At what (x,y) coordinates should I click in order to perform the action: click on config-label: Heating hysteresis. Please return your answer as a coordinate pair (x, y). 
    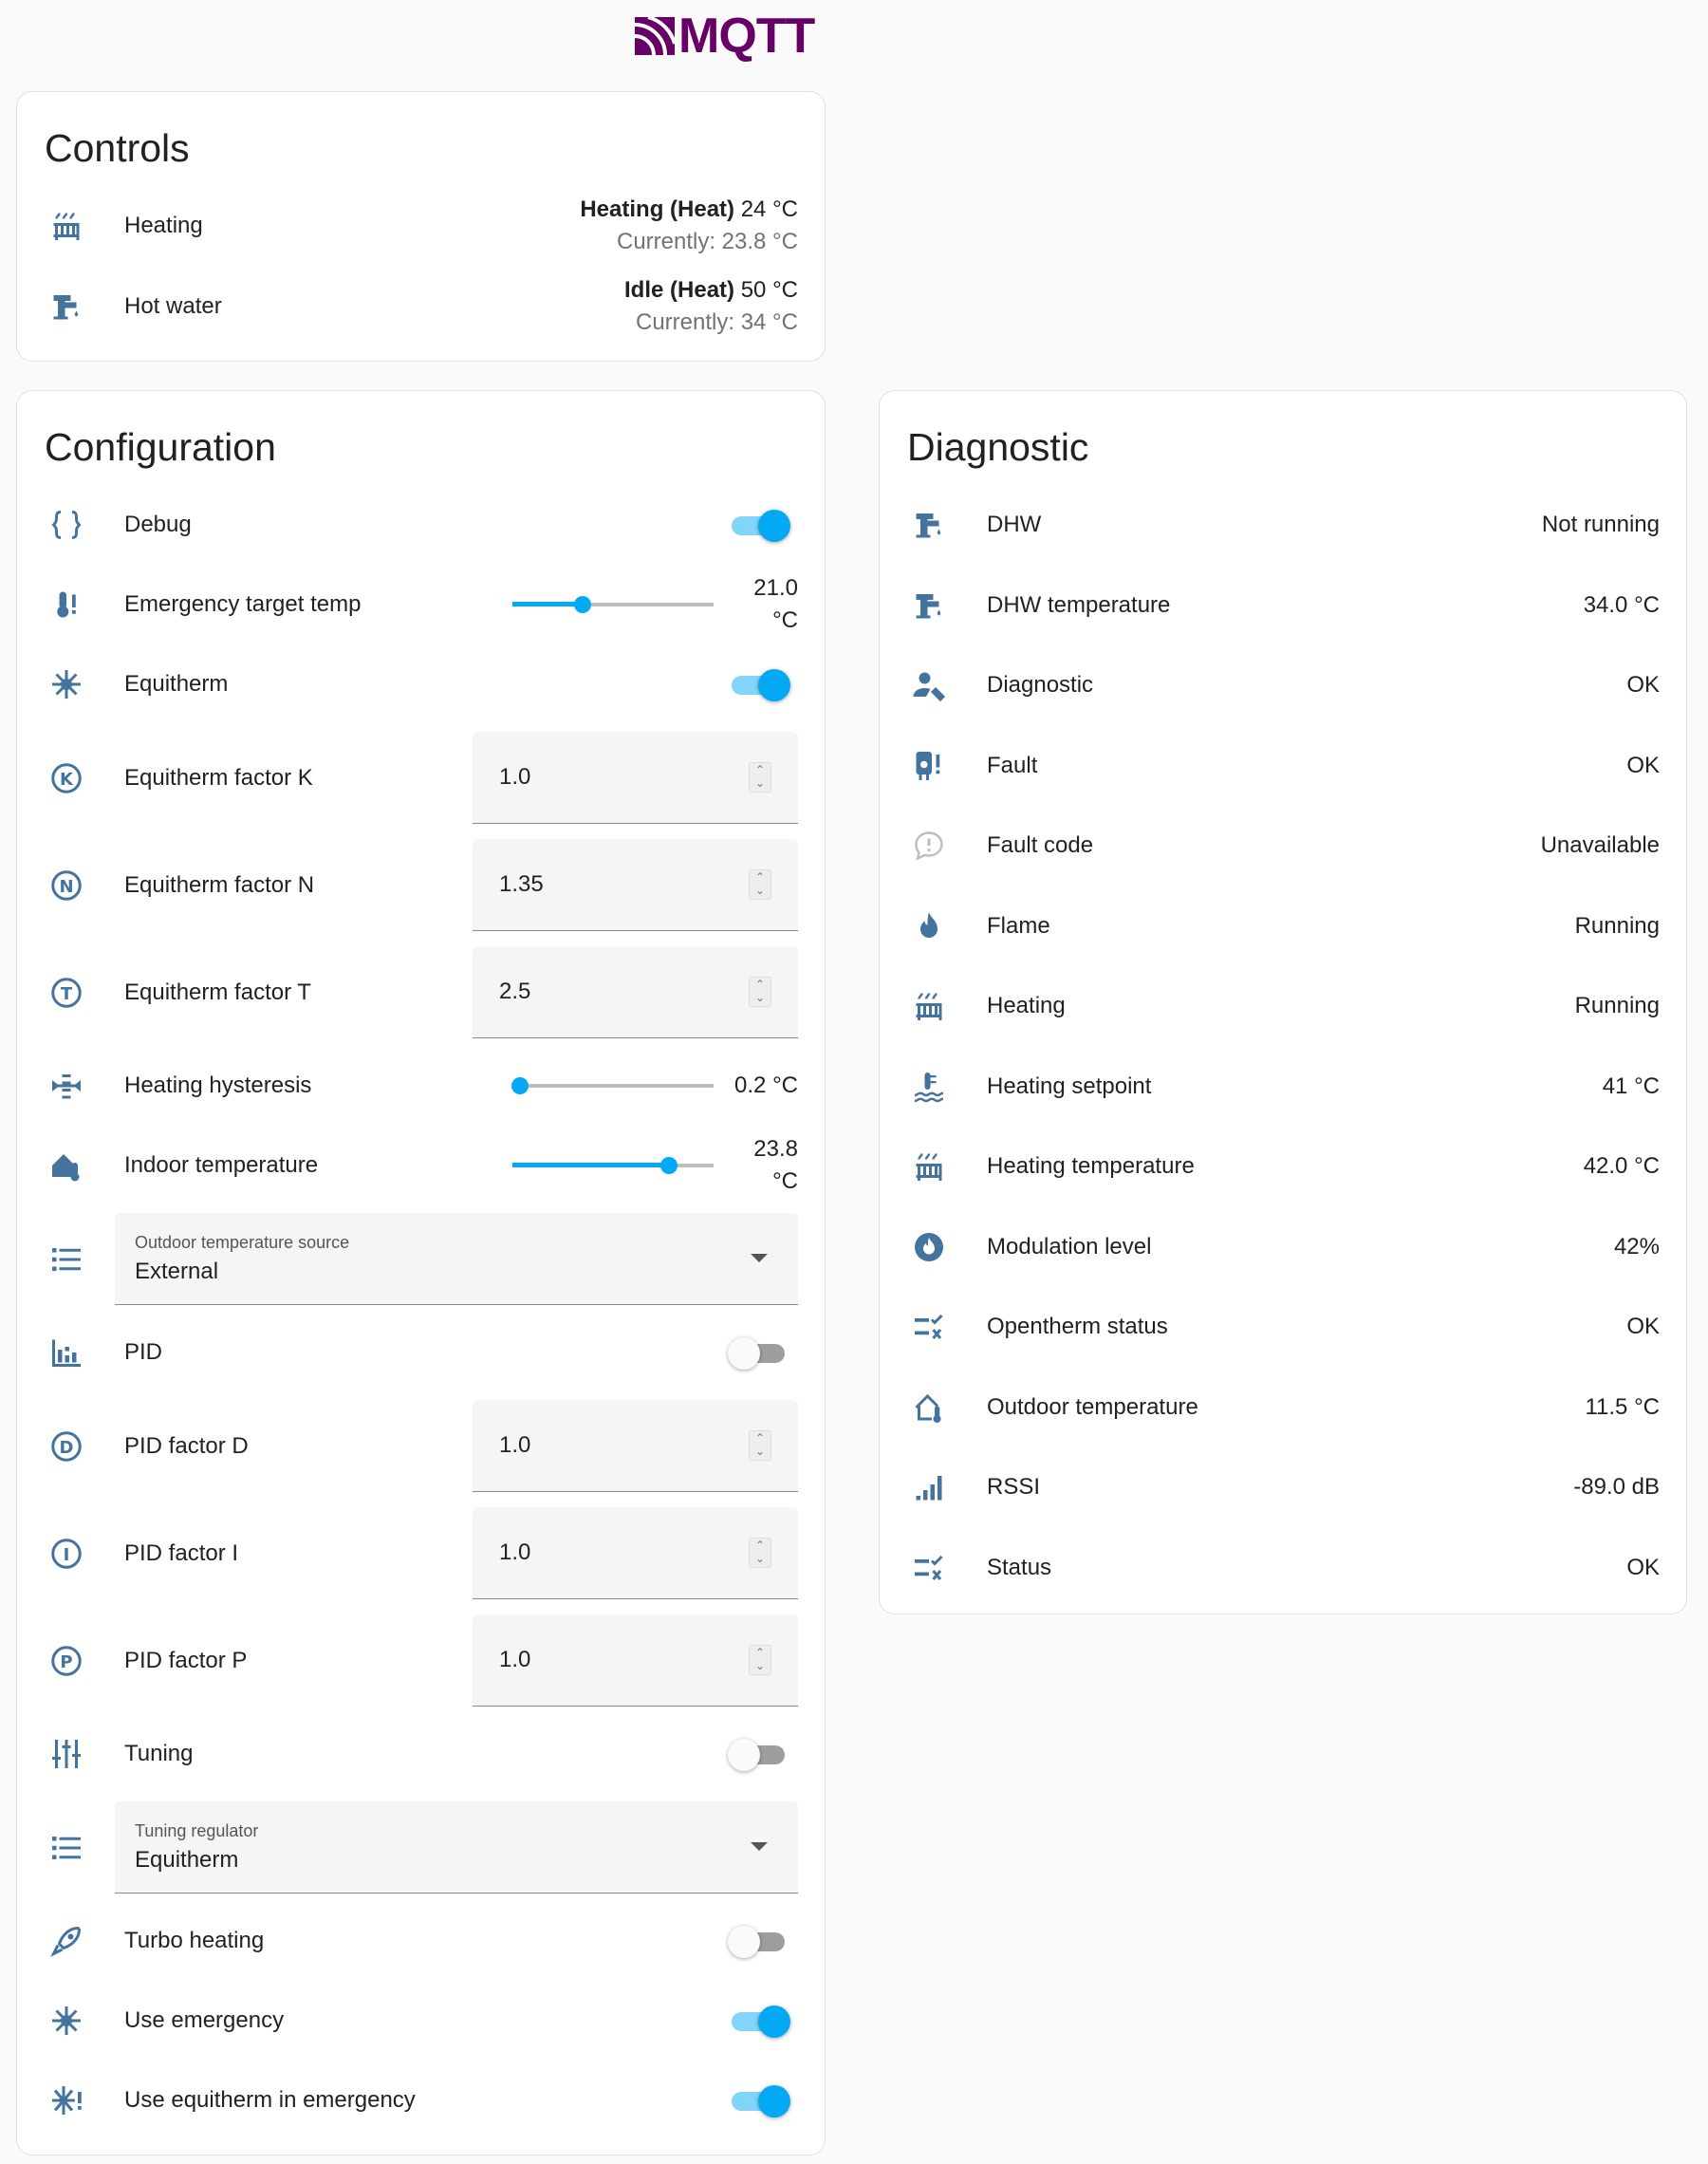
    Looking at the image, I should click on (218, 1085).